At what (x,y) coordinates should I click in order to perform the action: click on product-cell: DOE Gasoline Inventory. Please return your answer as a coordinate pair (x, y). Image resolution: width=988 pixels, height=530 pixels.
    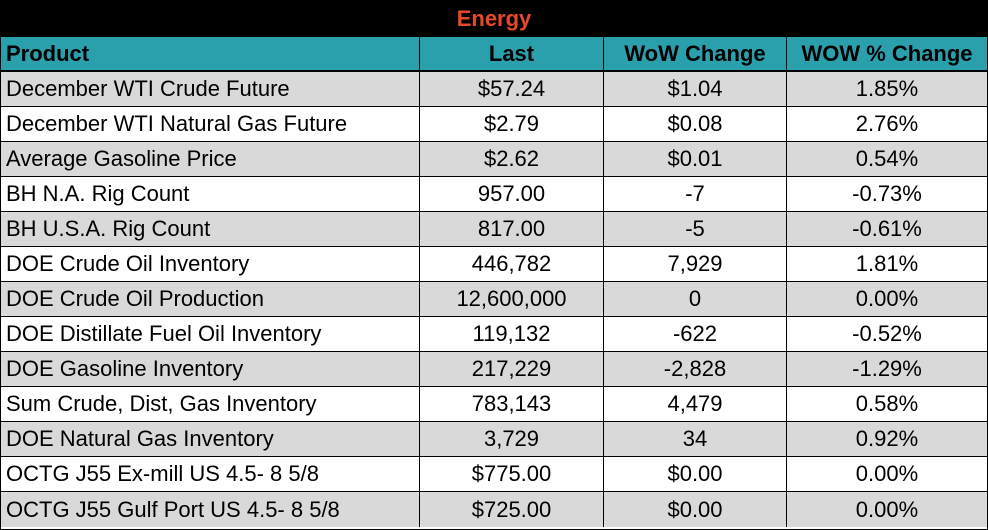
    Looking at the image, I should click on (210, 369).